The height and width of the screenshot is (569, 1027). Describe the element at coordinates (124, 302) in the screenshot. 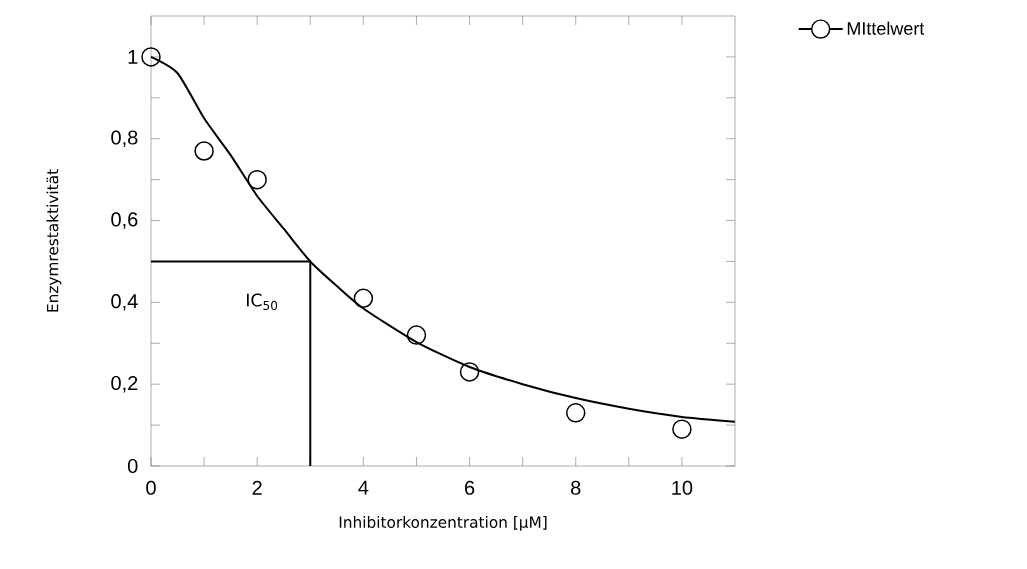

I see `y-tick-label: 0,4` at that location.